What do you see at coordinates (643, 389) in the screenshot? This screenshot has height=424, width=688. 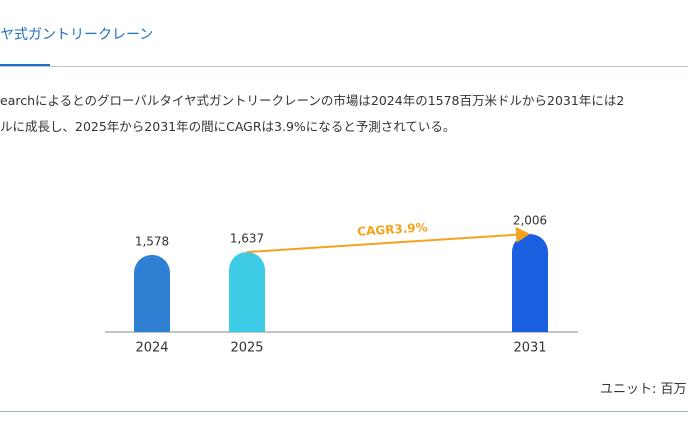 I see `unit-label: ユニット: 百万` at bounding box center [643, 389].